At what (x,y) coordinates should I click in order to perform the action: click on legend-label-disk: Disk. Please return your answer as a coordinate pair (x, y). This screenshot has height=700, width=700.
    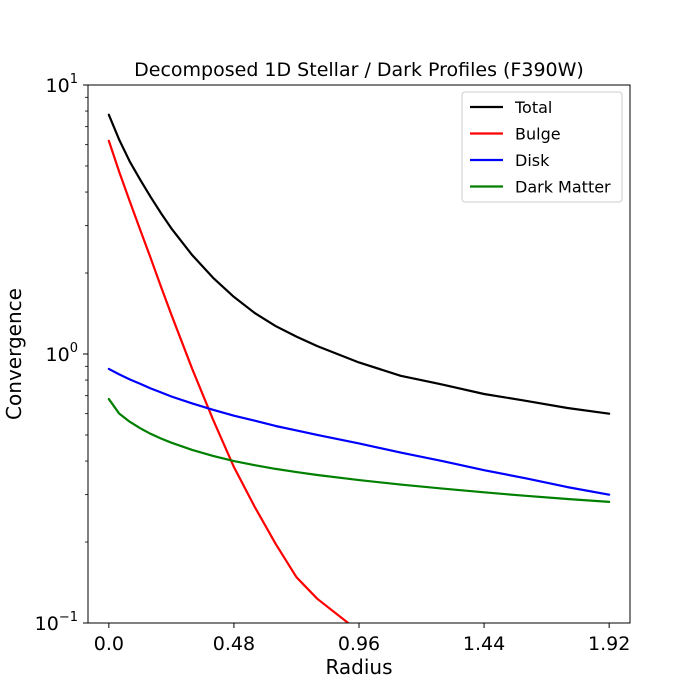
    Looking at the image, I should click on (532, 160).